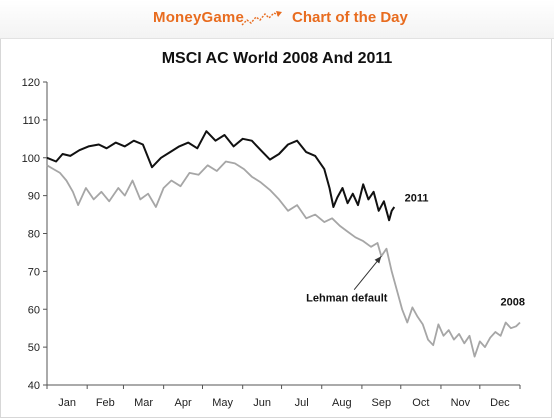  What do you see at coordinates (34, 386) in the screenshot?
I see `y-tick-label: 40` at bounding box center [34, 386].